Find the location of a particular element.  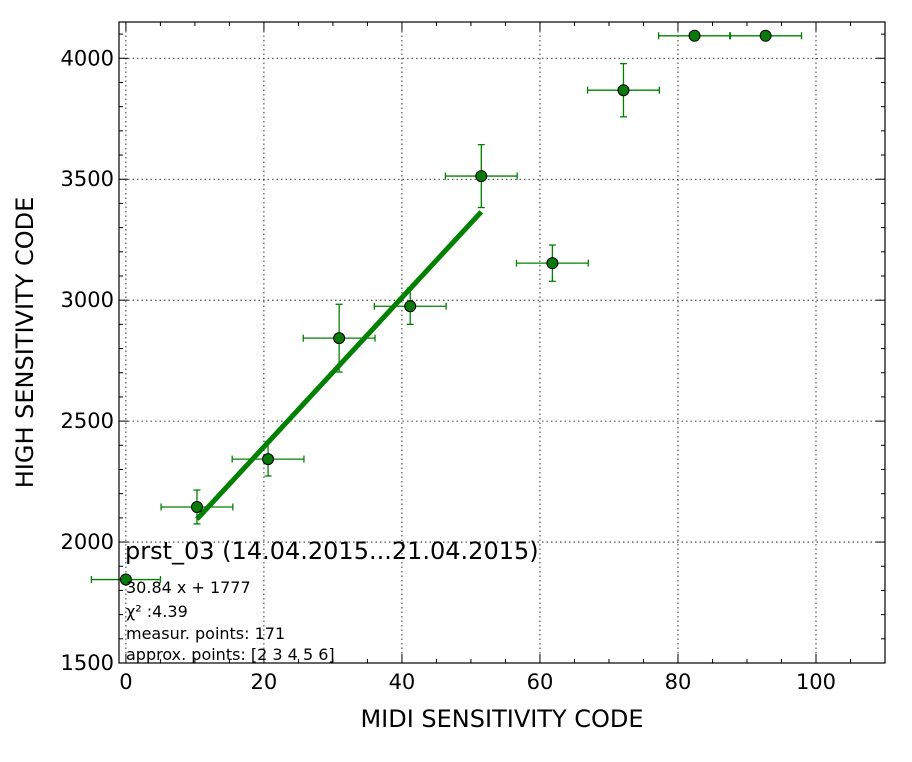

annotation-fit-equation: 30.84 x + 1777 is located at coordinates (188, 587).